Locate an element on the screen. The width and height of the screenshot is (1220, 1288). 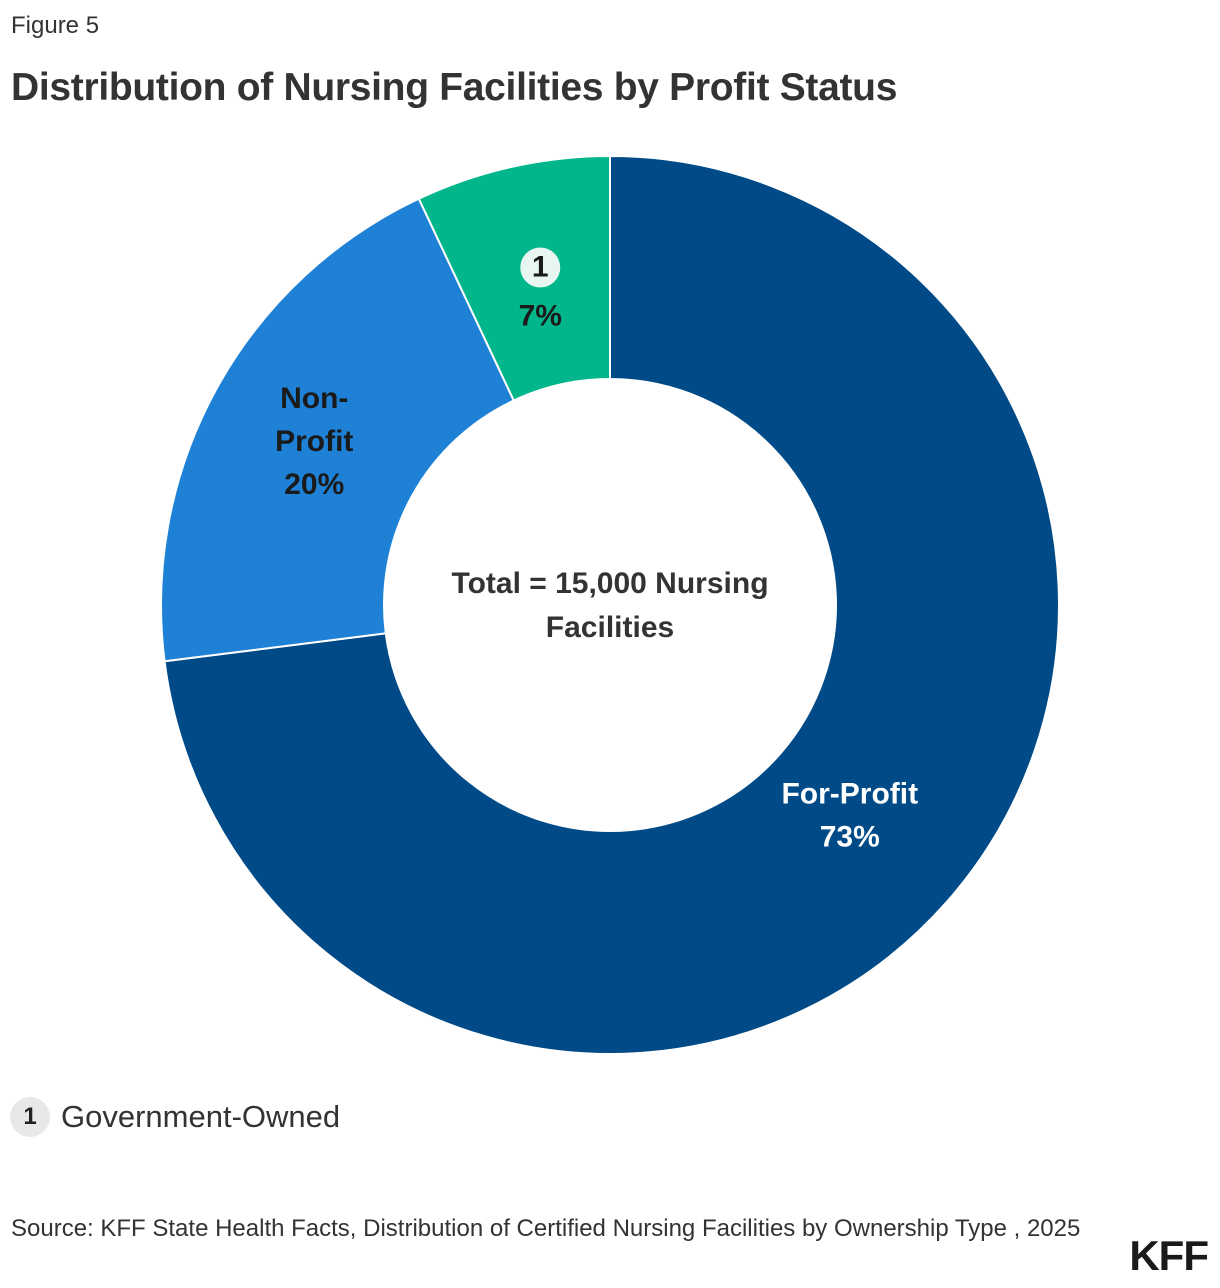
legend-label: Government-Owned is located at coordinates (201, 1116).